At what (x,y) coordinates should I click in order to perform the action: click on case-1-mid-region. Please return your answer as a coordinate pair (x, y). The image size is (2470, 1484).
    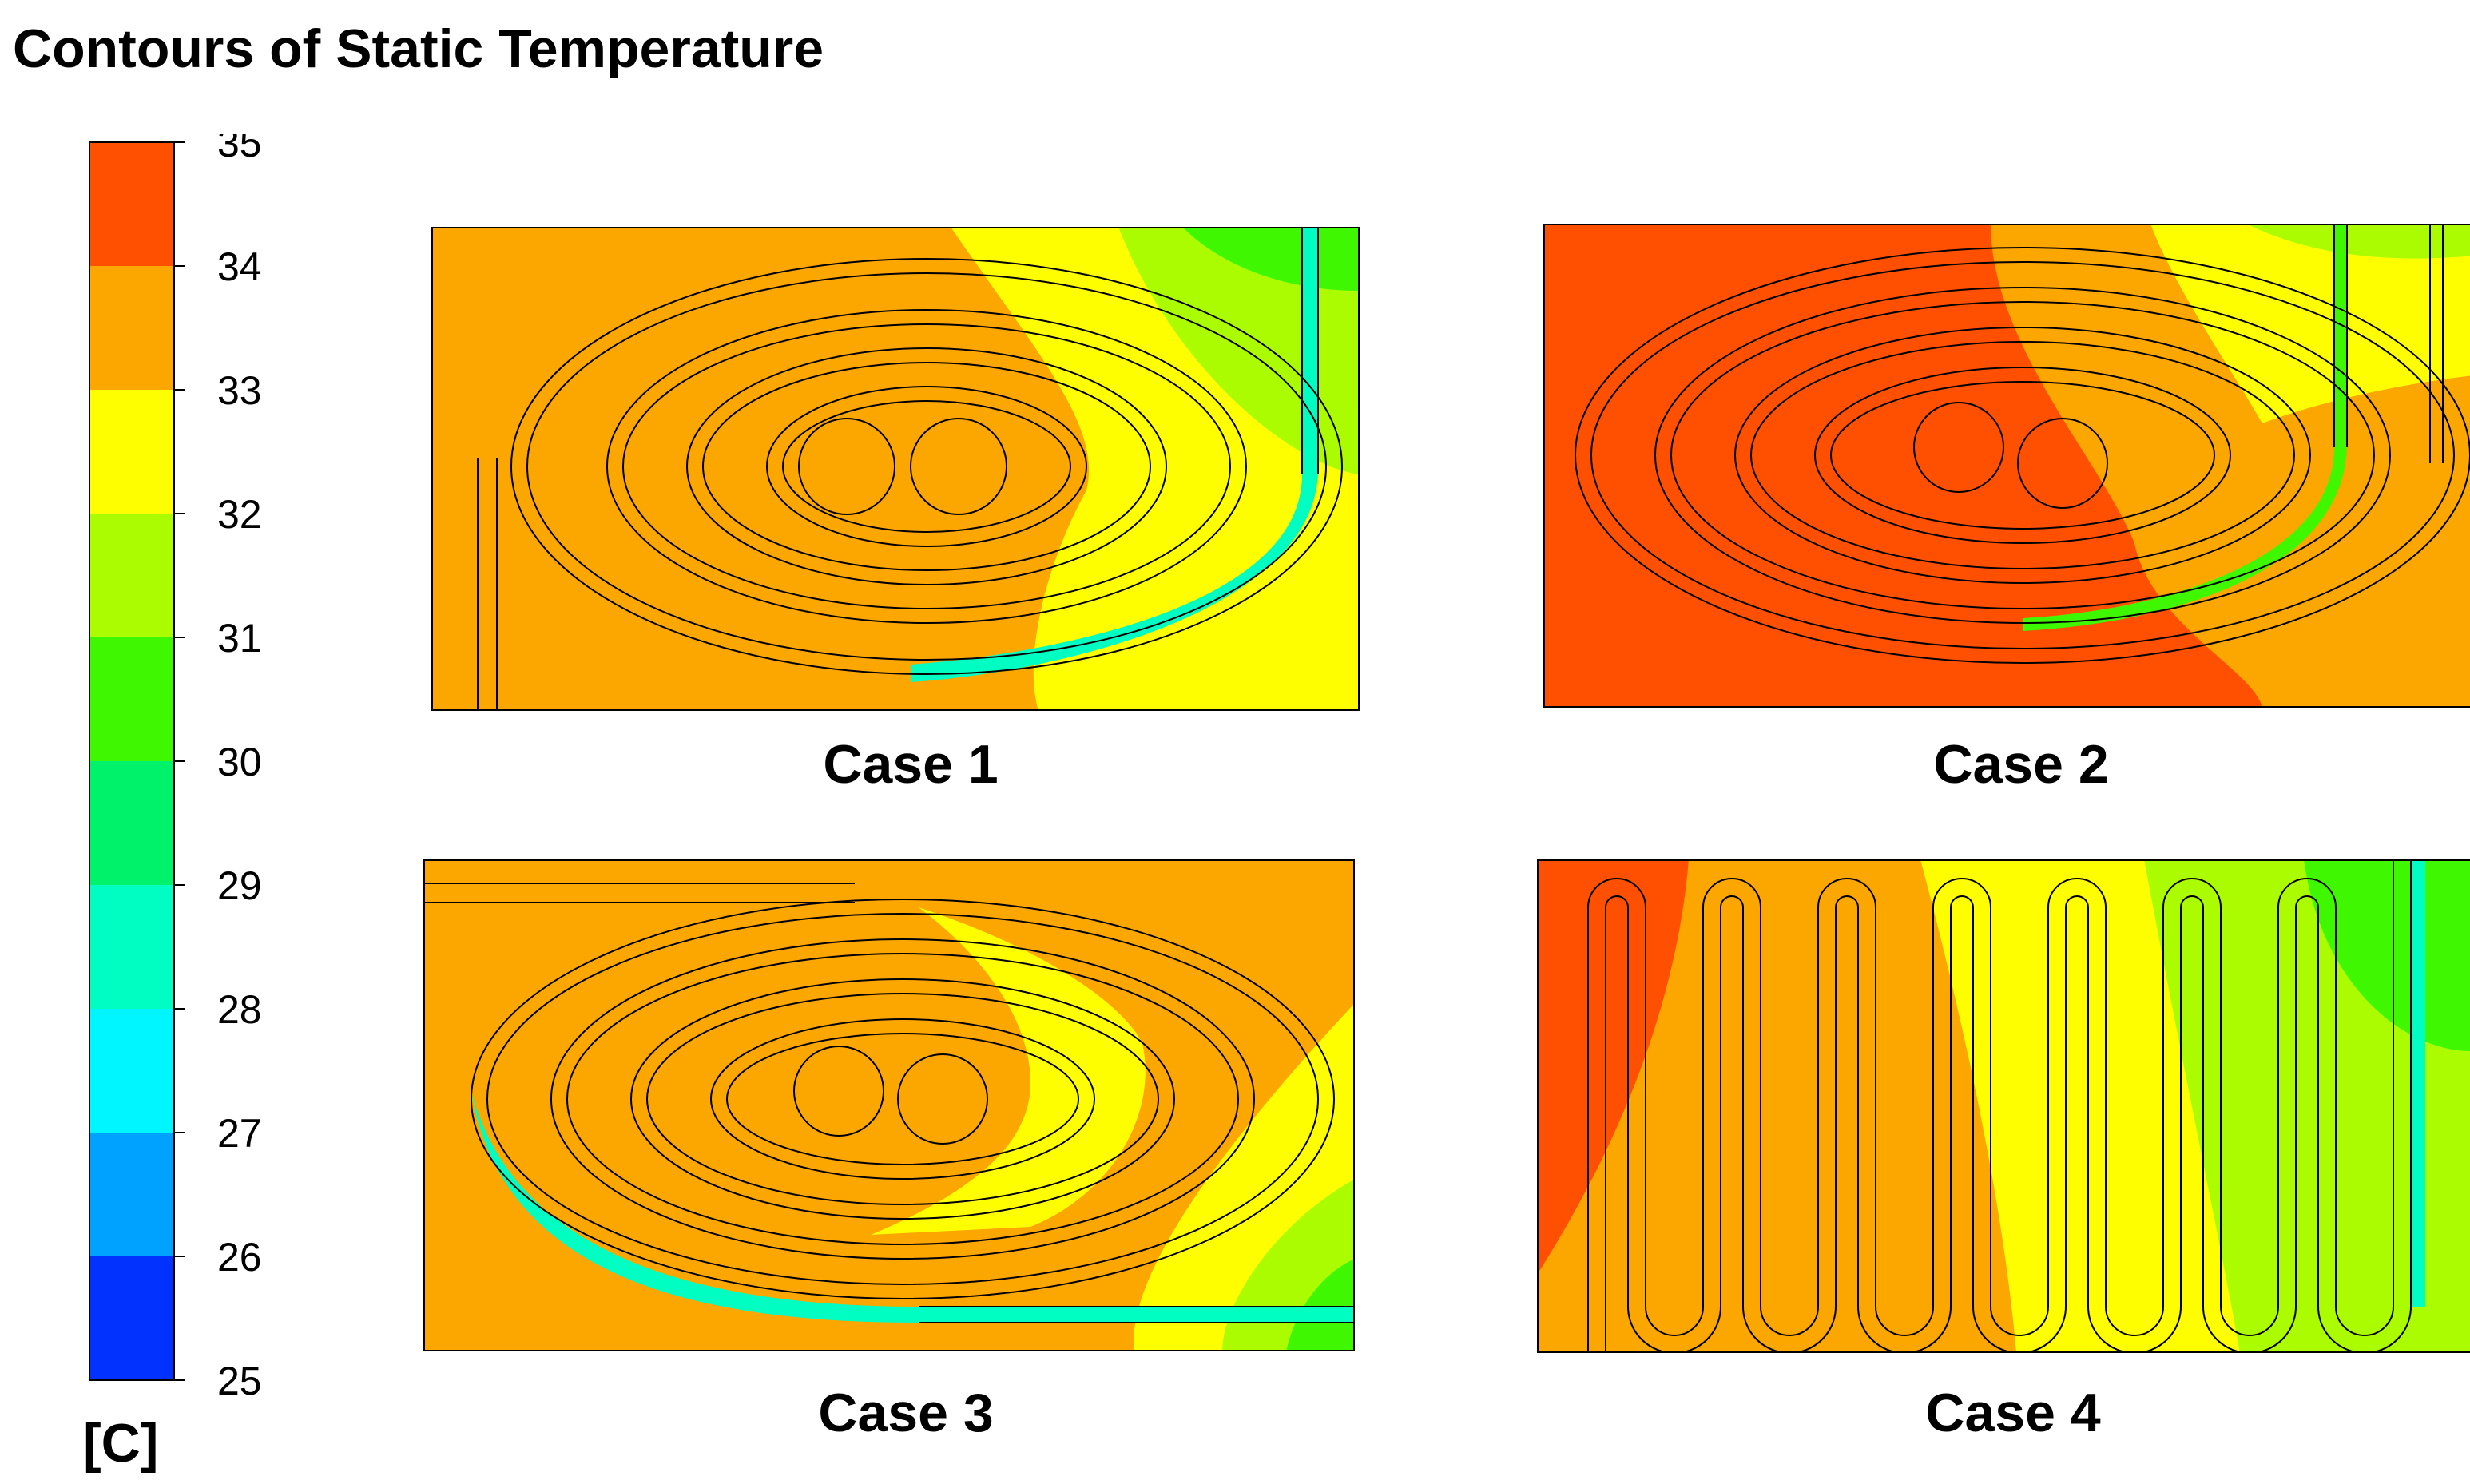
    Looking at the image, I should click on (1239, 350).